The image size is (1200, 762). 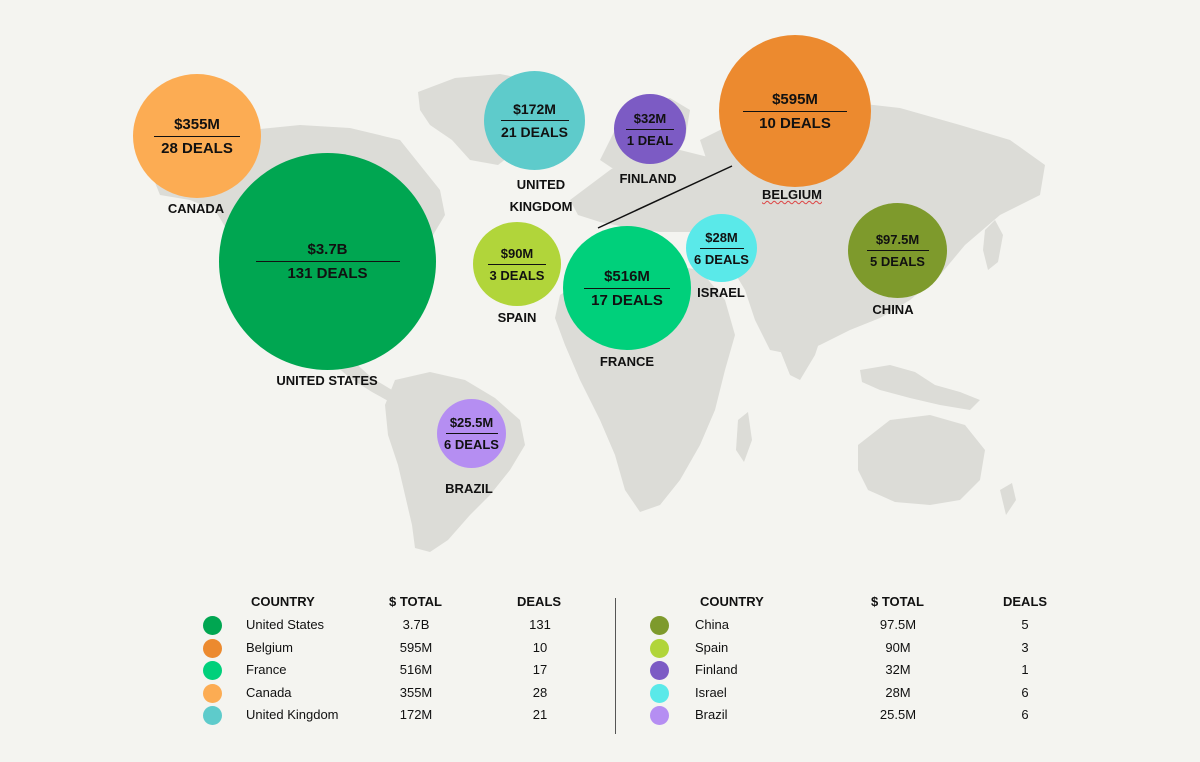 I want to click on legend-country: United Kingdom, so click(x=292, y=714).